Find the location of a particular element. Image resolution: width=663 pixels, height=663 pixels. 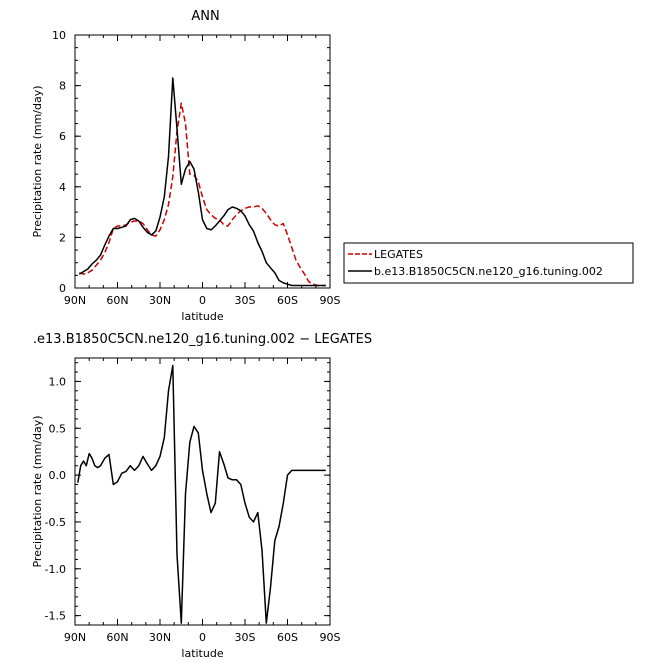

y-tick-label: 0.0 is located at coordinates (58, 475).